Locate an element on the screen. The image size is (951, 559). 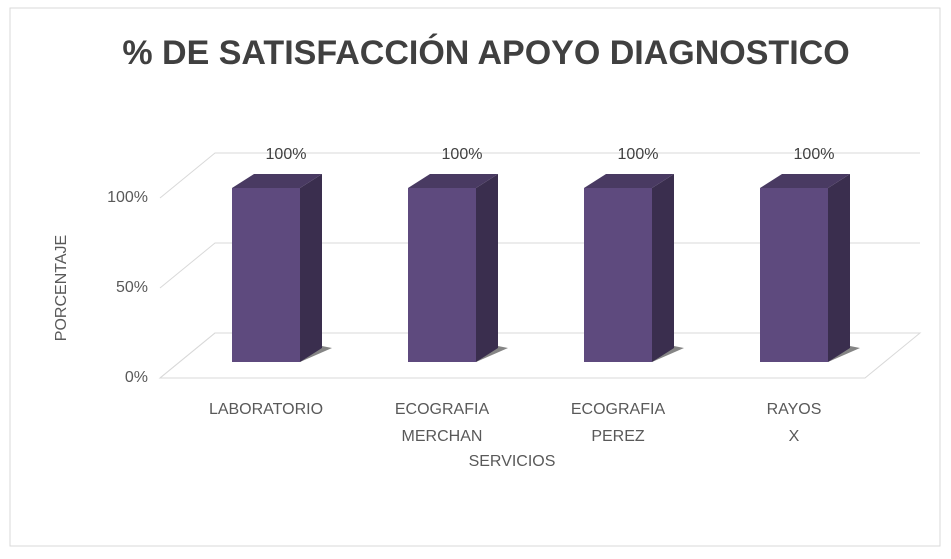
x-axis-title: SERVICIOS is located at coordinates (512, 461).